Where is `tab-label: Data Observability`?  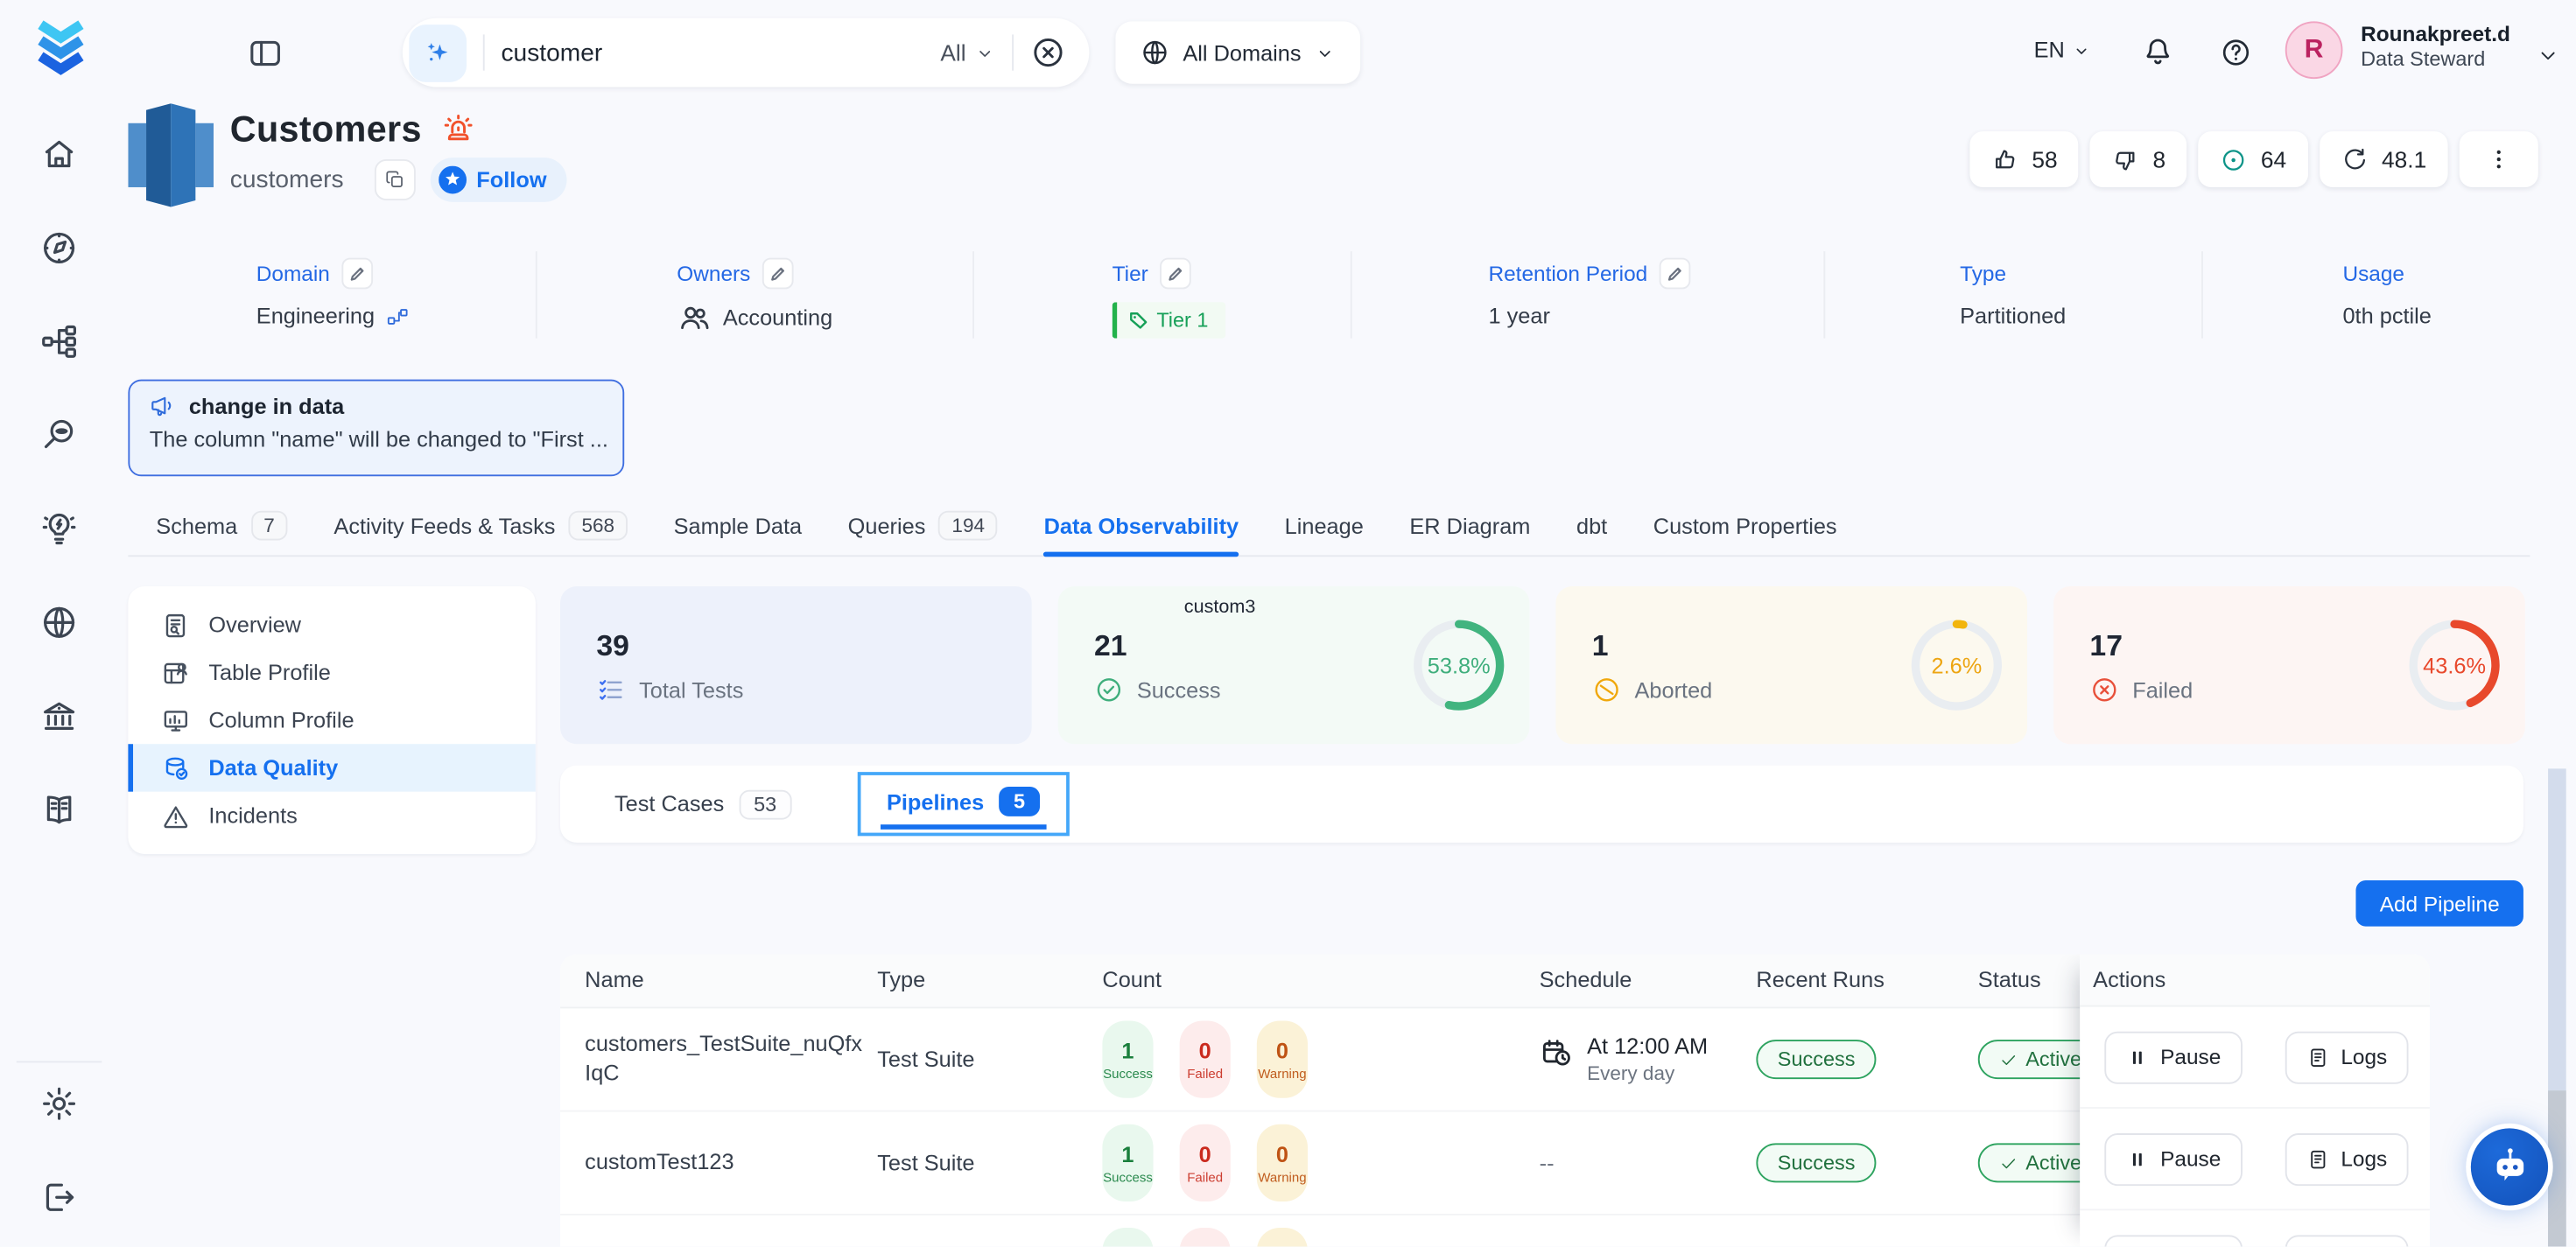
tab-label: Data Observability is located at coordinates (1141, 525).